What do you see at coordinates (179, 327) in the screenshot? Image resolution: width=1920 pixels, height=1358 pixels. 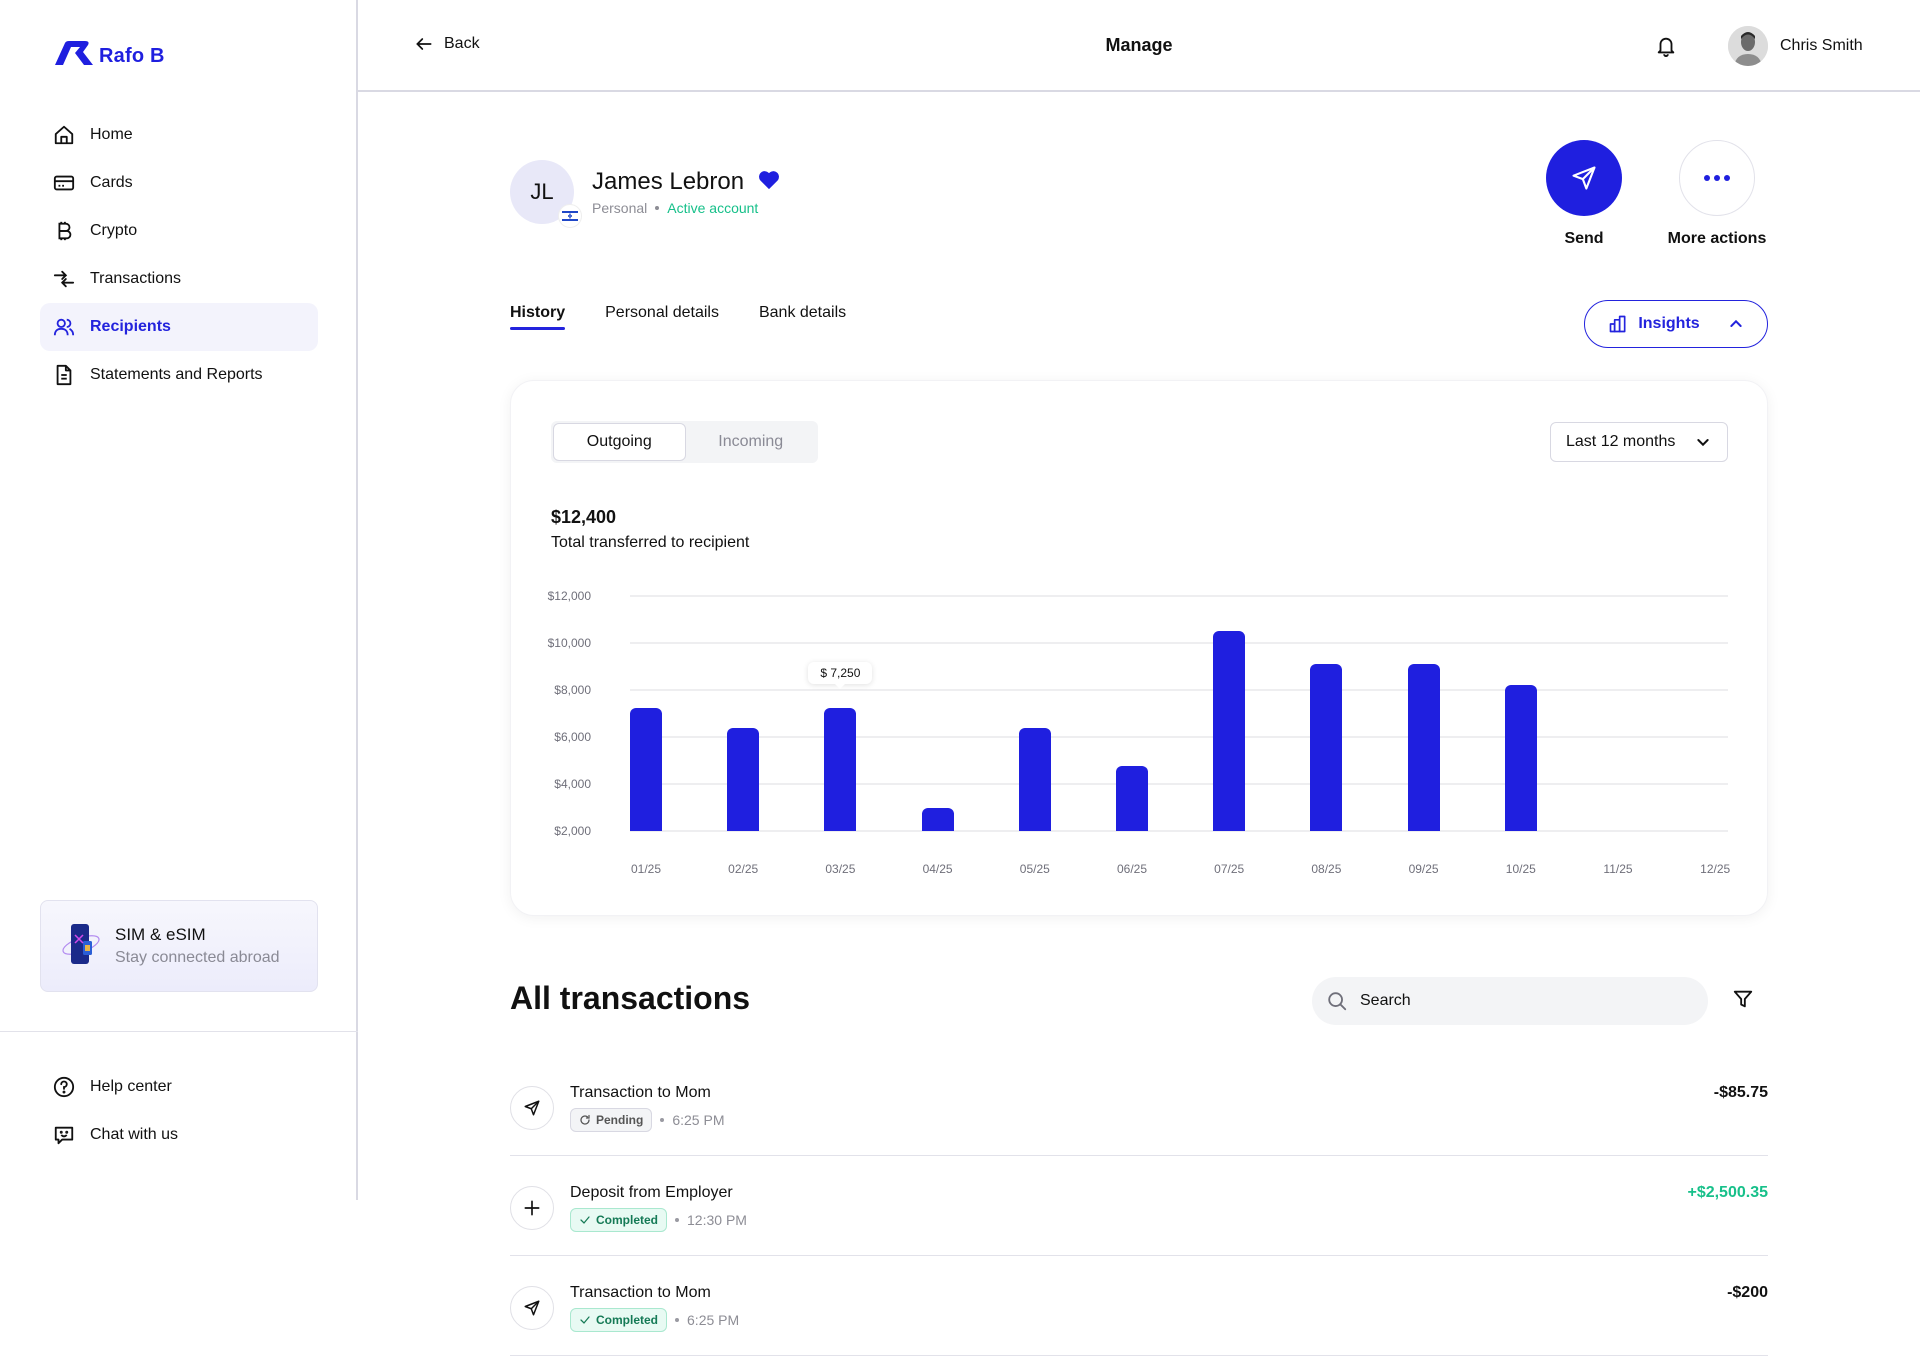 I see `sidebar-item-recipients: Recipients` at bounding box center [179, 327].